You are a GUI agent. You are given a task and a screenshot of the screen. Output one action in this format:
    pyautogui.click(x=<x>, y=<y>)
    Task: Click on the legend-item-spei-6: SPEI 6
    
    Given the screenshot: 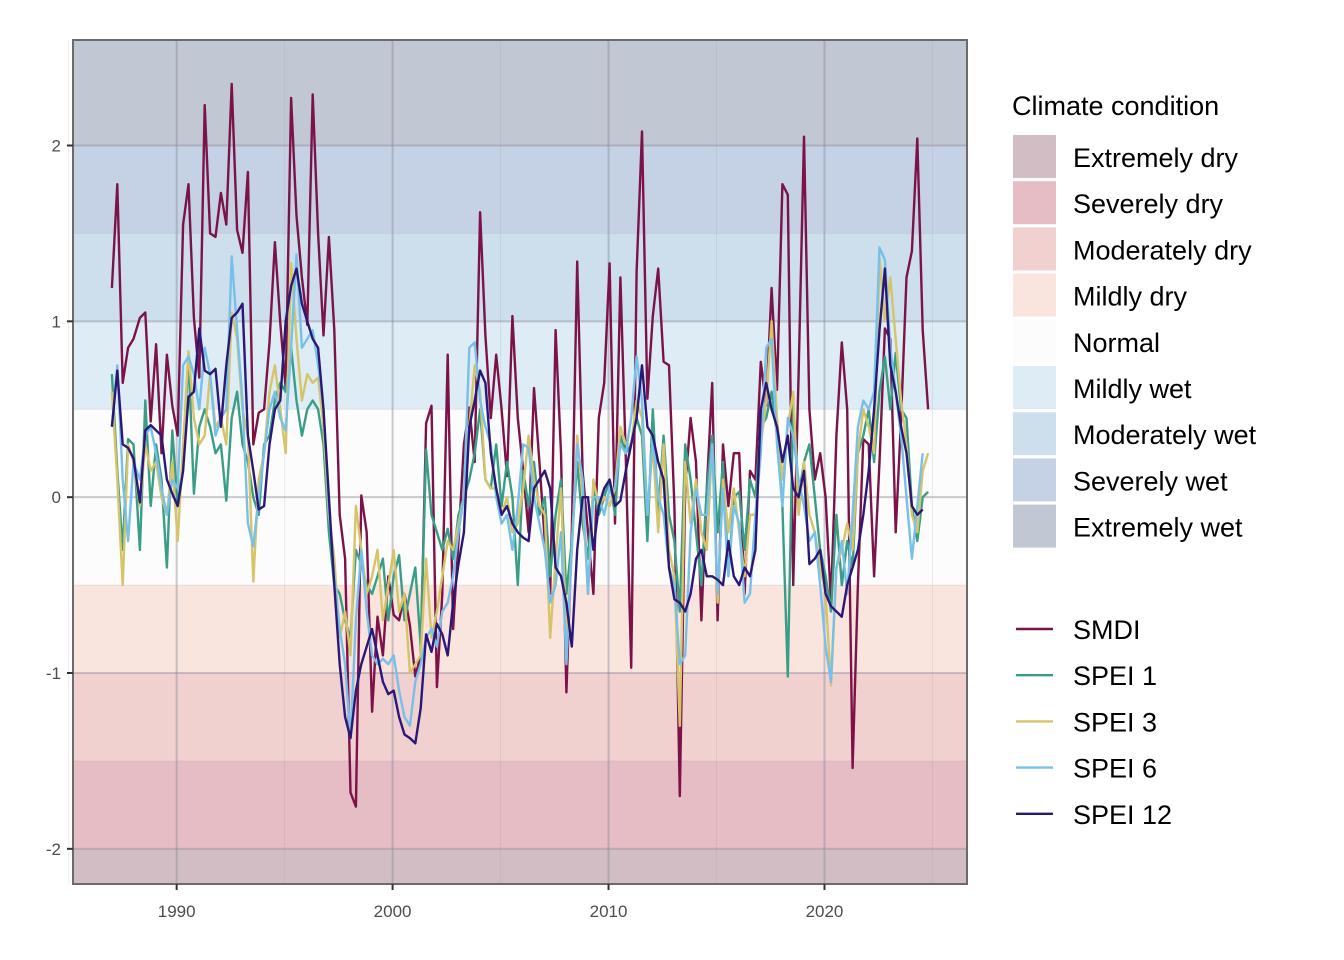 What is the action you would take?
    pyautogui.click(x=1086, y=769)
    